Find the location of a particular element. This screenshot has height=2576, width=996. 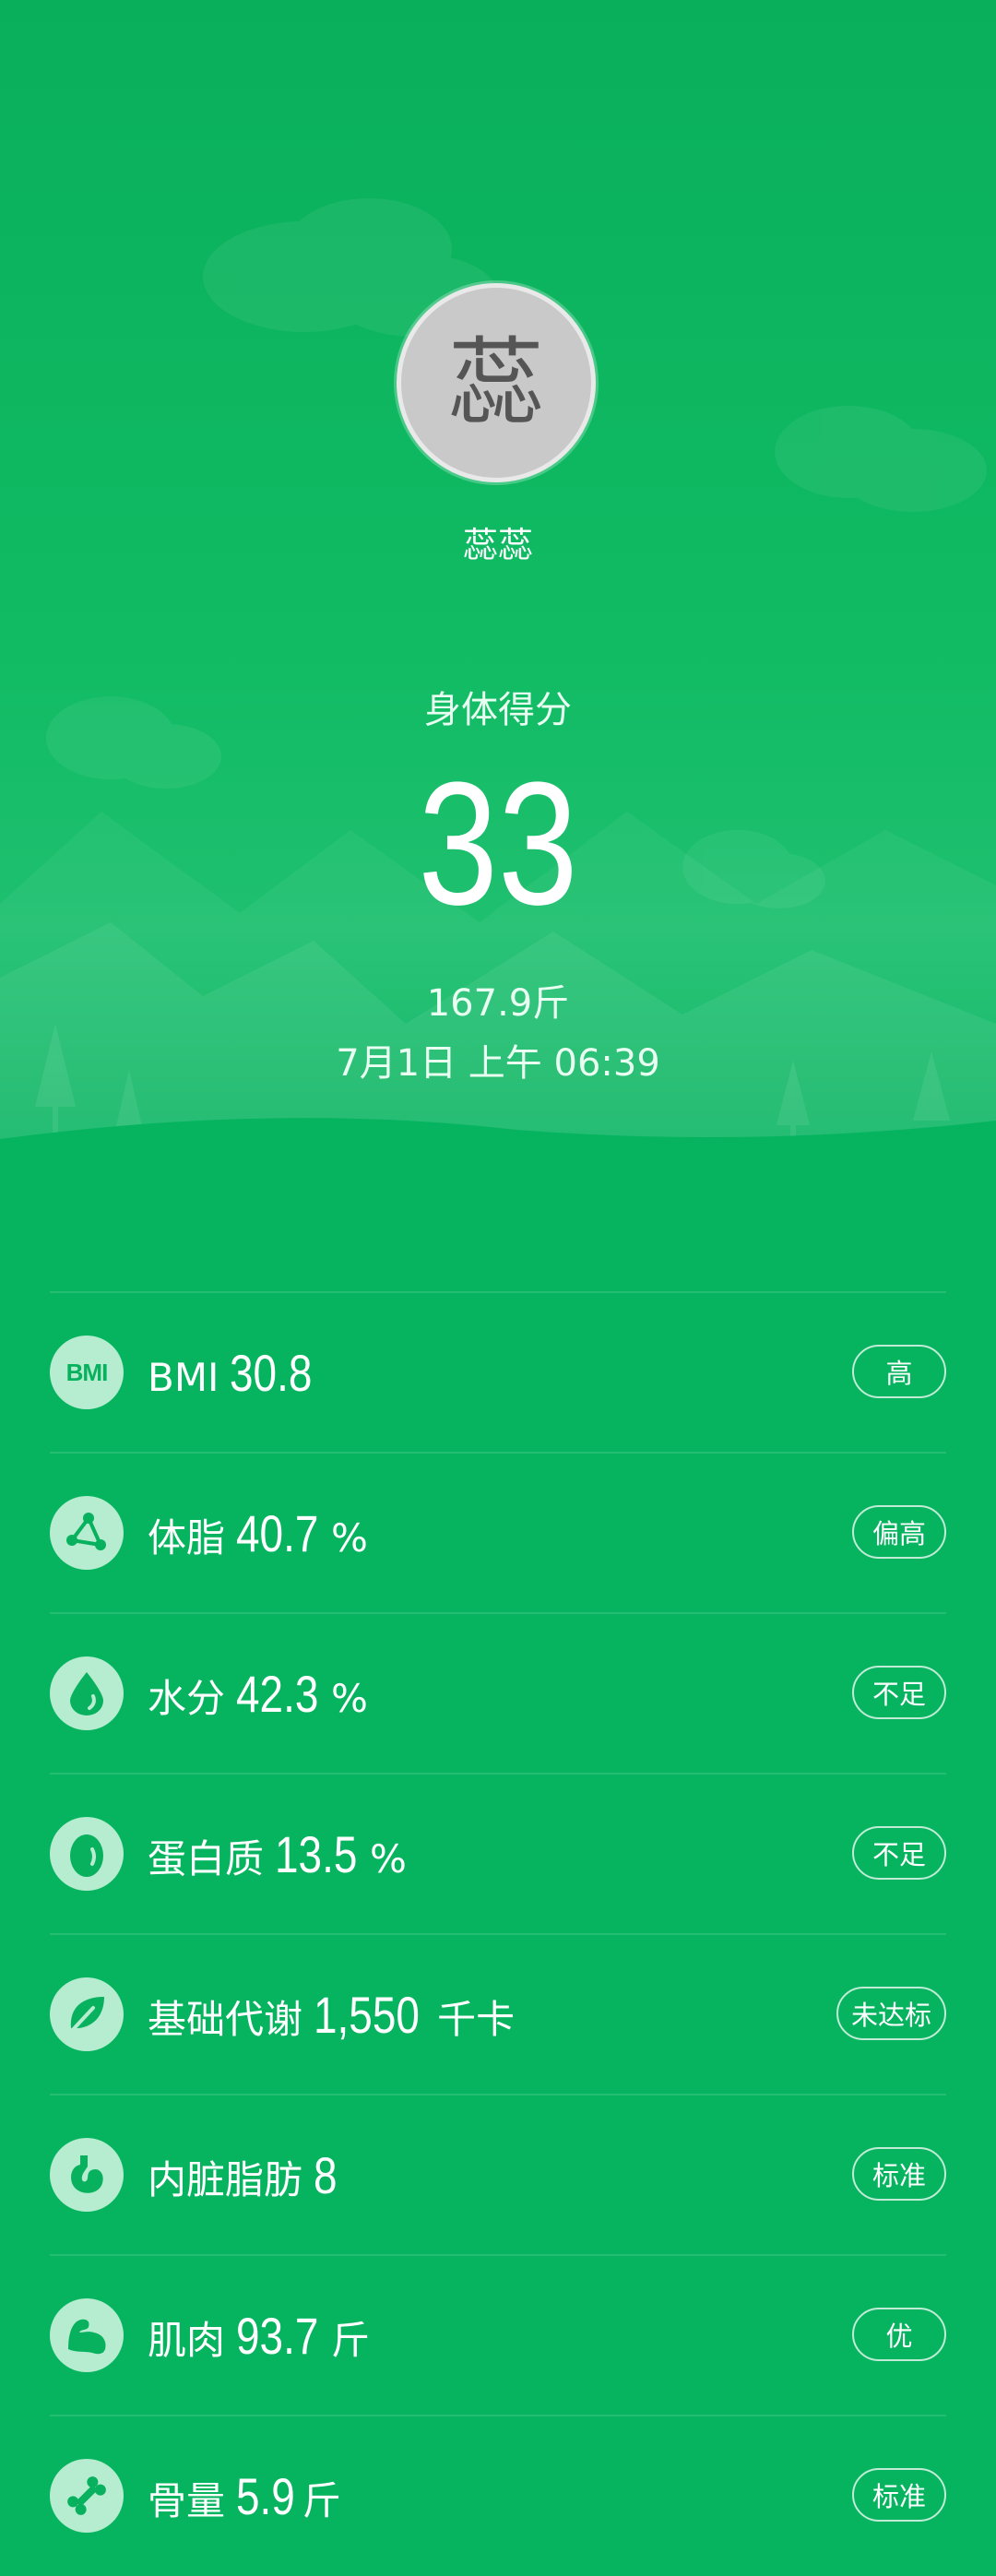

metric-label: 基础代谢 is located at coordinates (225, 2017).